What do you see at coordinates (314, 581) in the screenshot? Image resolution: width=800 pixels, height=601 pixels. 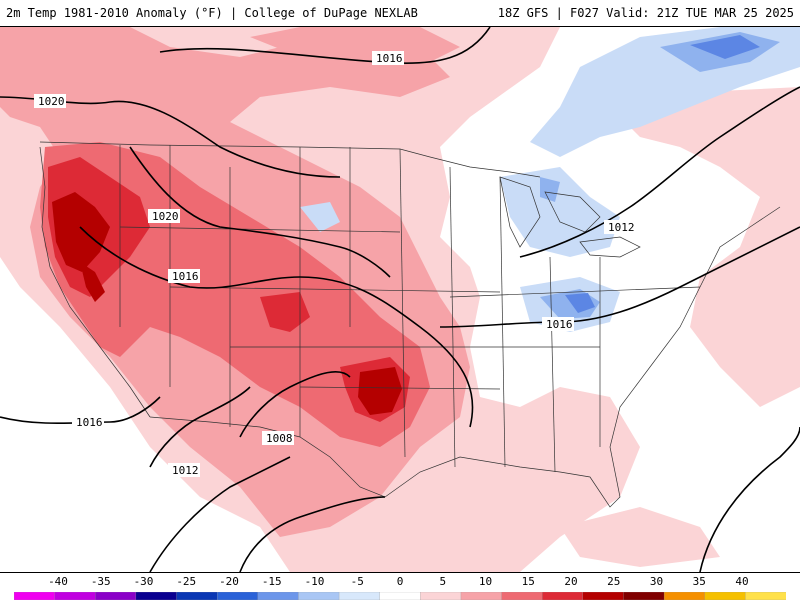 I see `colorbar-tick-label: -10` at bounding box center [314, 581].